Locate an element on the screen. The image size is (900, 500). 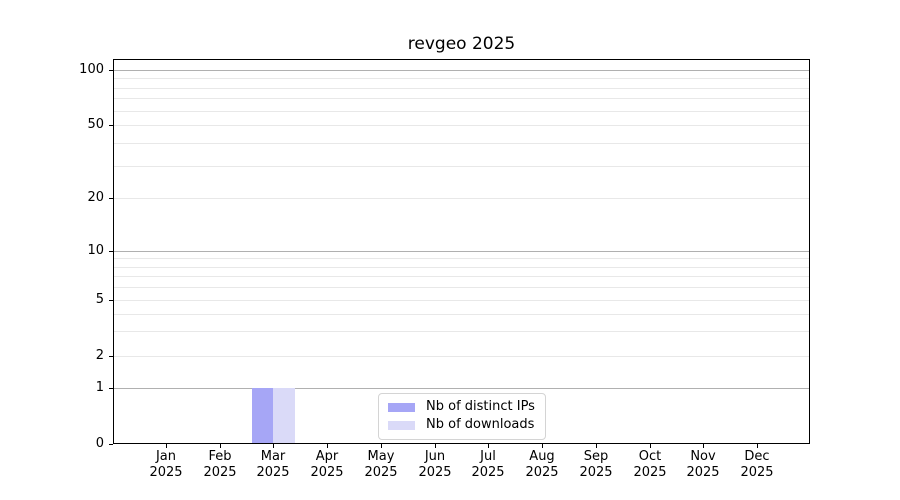
y-tick-label: 100 is located at coordinates (91, 69).